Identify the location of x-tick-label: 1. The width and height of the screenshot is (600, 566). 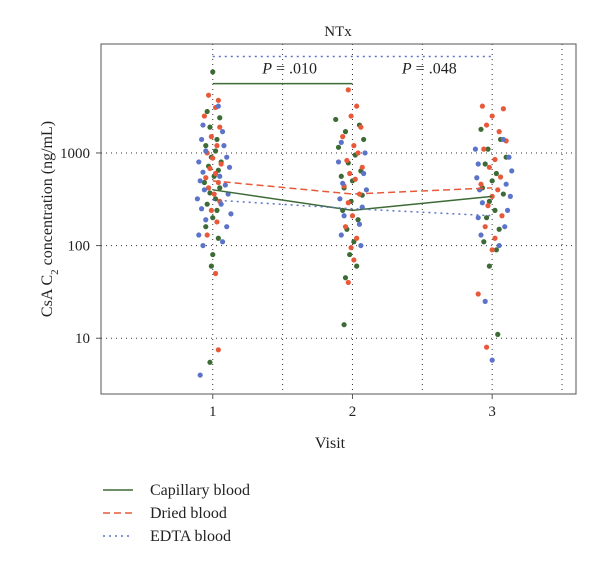
(213, 412).